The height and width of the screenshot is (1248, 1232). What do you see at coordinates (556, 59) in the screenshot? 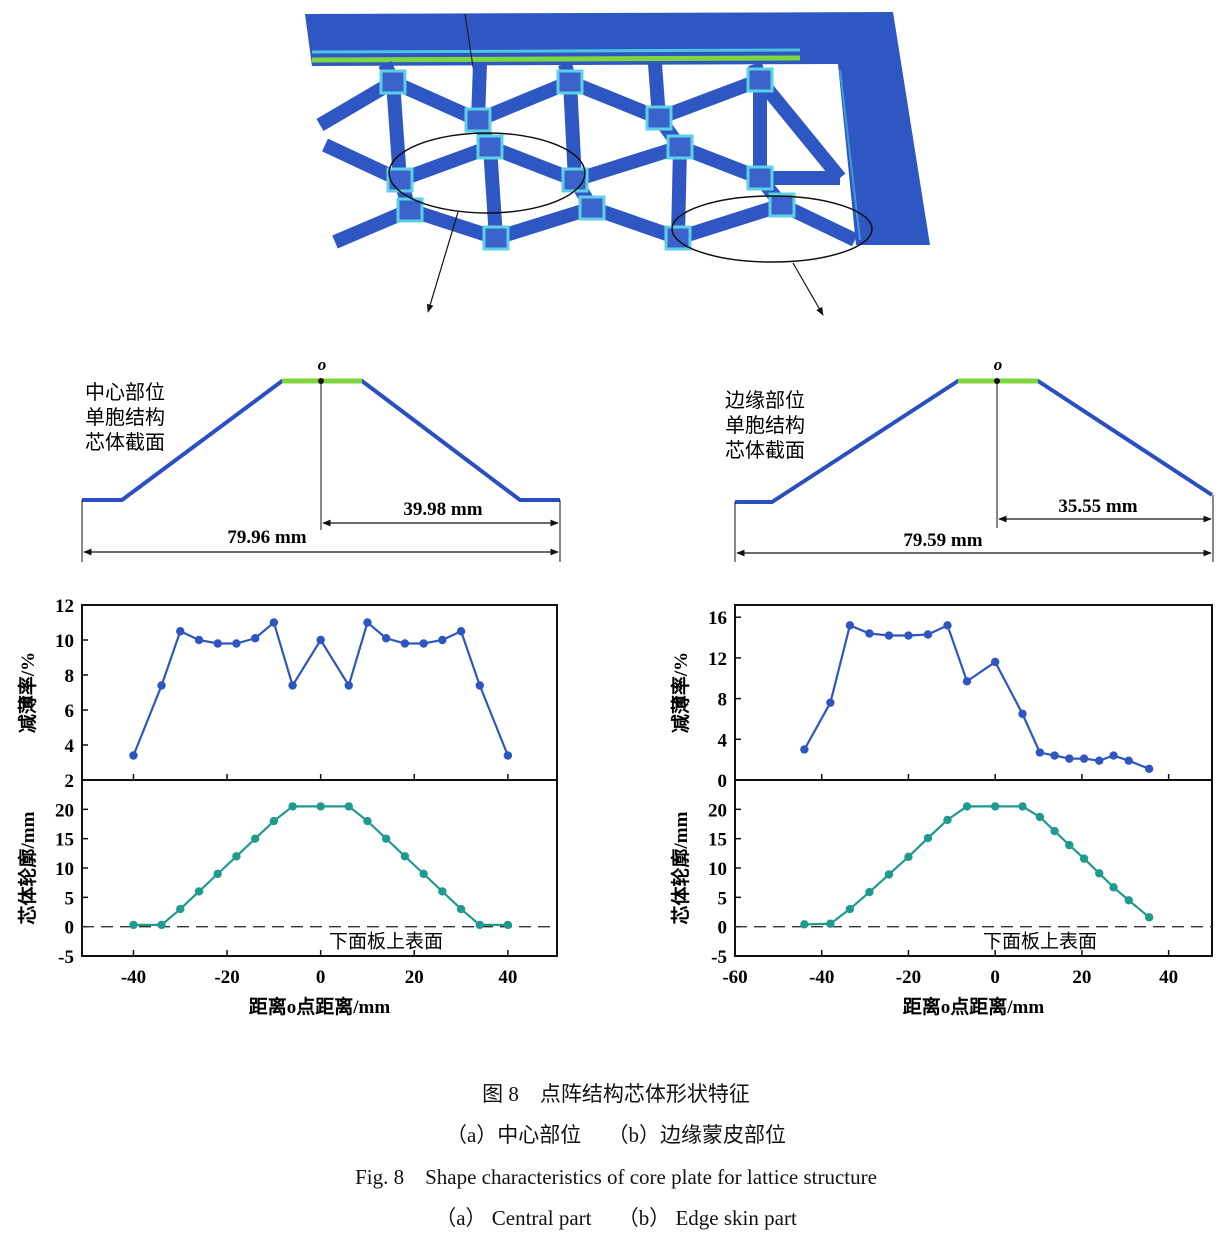
I see `skin-edge-strain-band` at bounding box center [556, 59].